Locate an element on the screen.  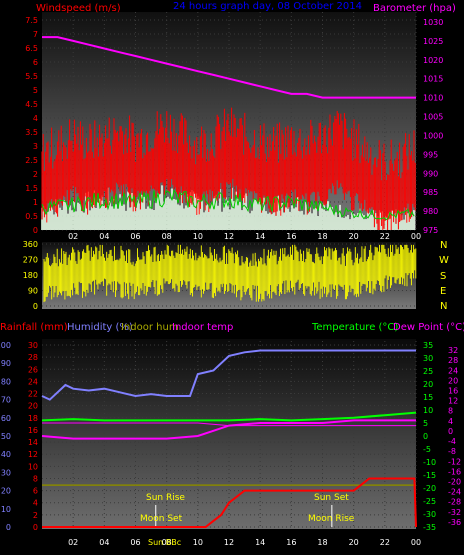
temperature-tick: -20 is located at coordinates (429, 488).